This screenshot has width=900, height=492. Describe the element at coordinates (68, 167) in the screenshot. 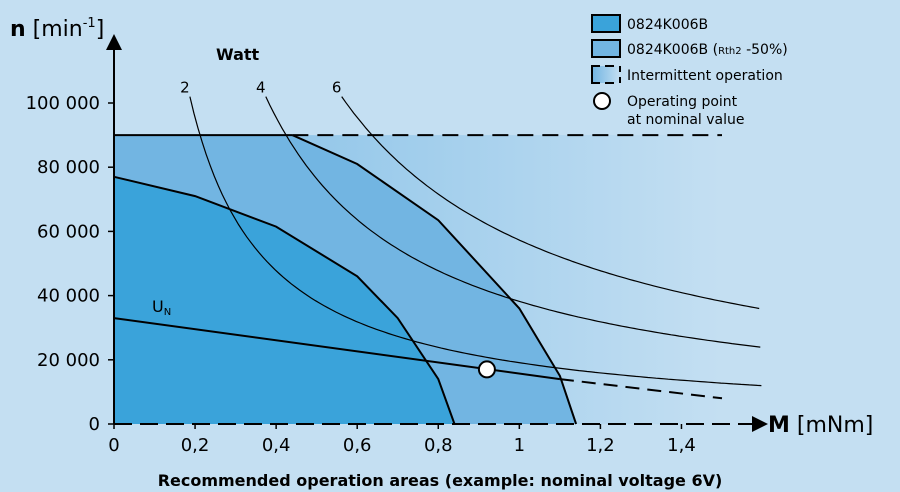

I see `y-tick-label: 80 000` at that location.